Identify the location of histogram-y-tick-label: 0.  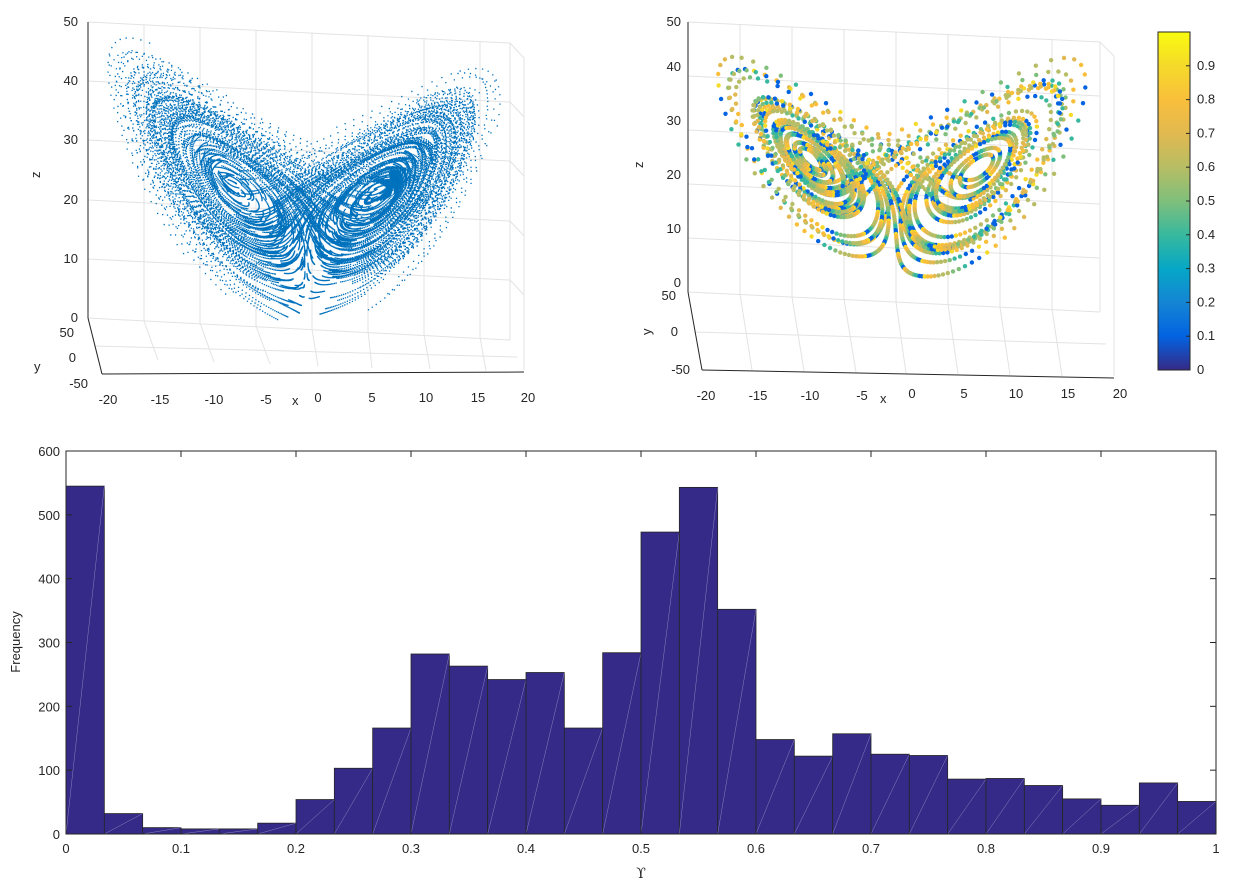
(56, 834).